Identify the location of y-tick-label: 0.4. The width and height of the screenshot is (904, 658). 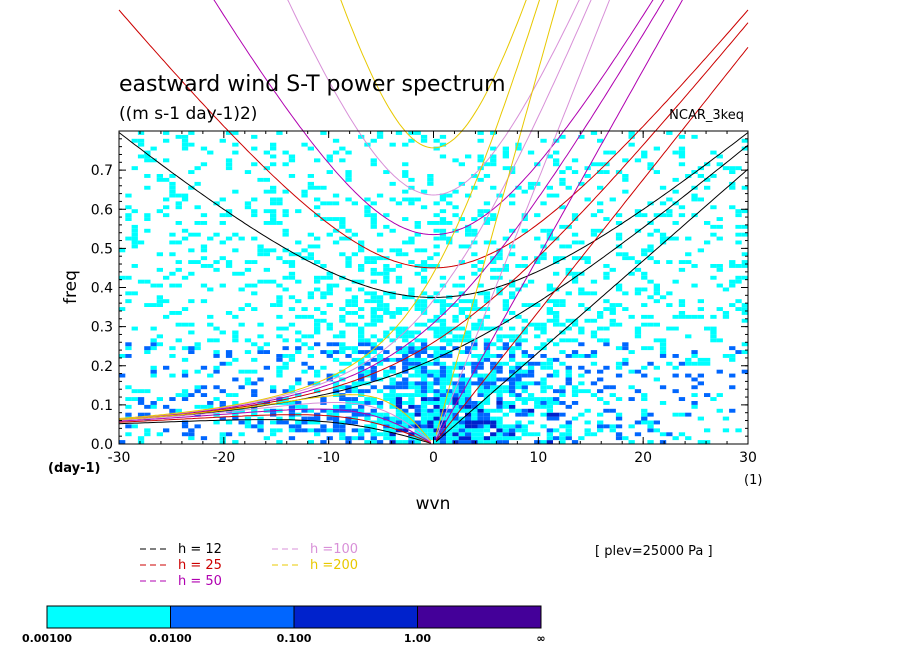
(102, 289).